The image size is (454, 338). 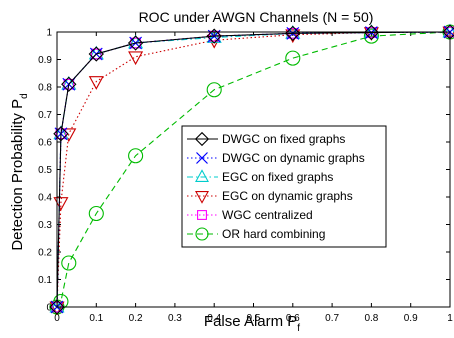 I want to click on x-tick-label: 0.8, so click(x=371, y=318).